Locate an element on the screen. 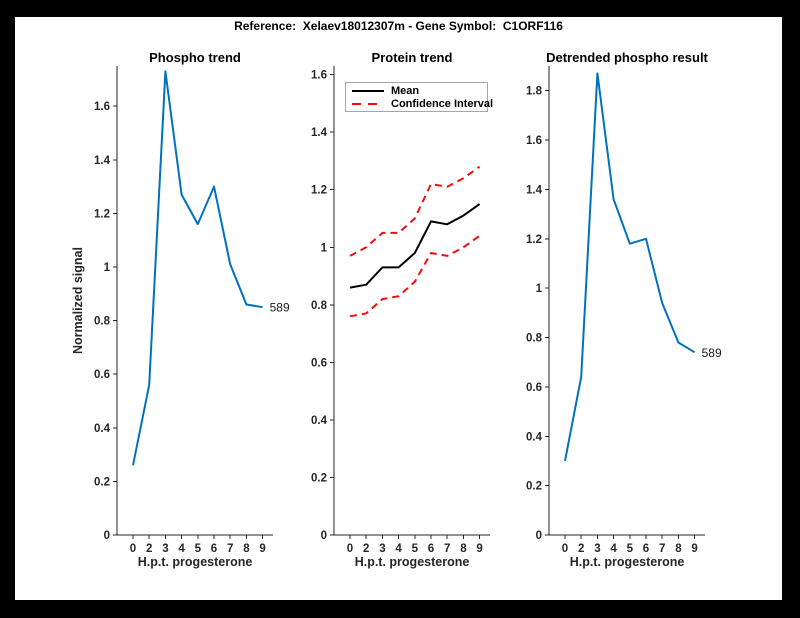  ci-line-sample-icon is located at coordinates (368, 103).